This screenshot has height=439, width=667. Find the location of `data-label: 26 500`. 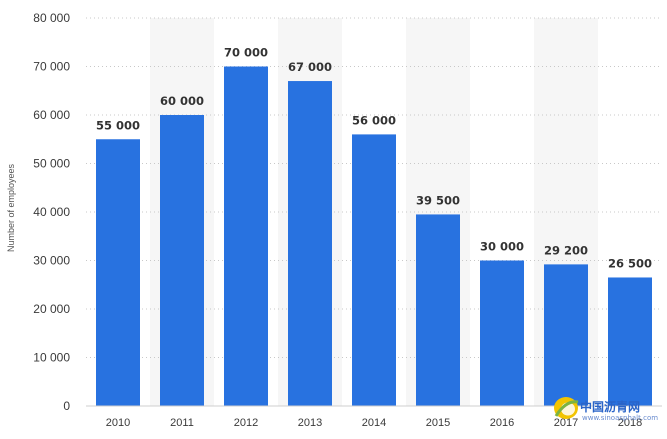

data-label: 26 500 is located at coordinates (630, 263).